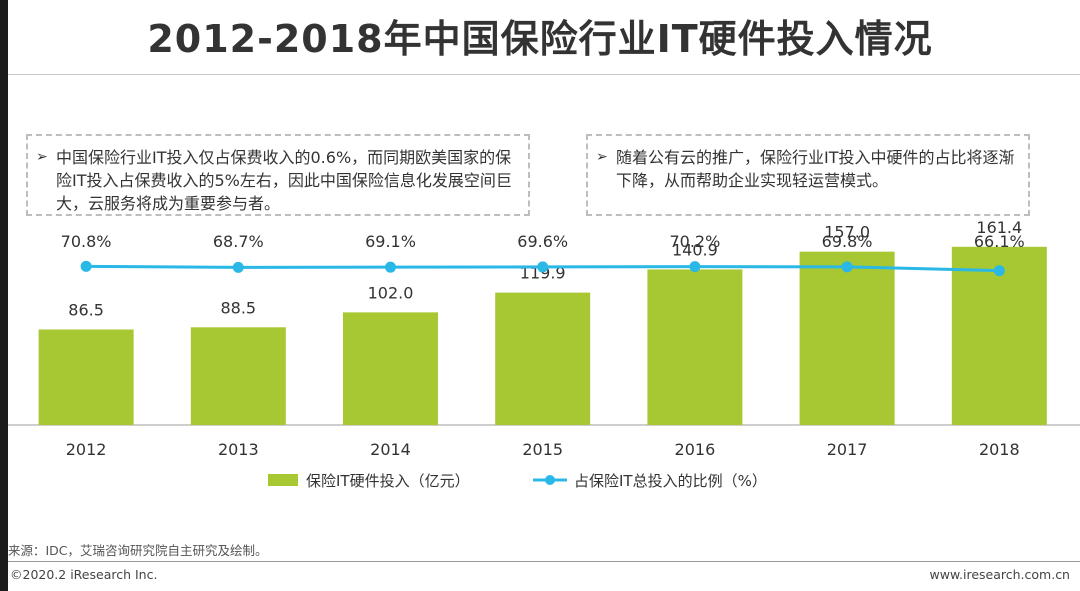  What do you see at coordinates (390, 449) in the screenshot?
I see `x-tick-label: 2014` at bounding box center [390, 449].